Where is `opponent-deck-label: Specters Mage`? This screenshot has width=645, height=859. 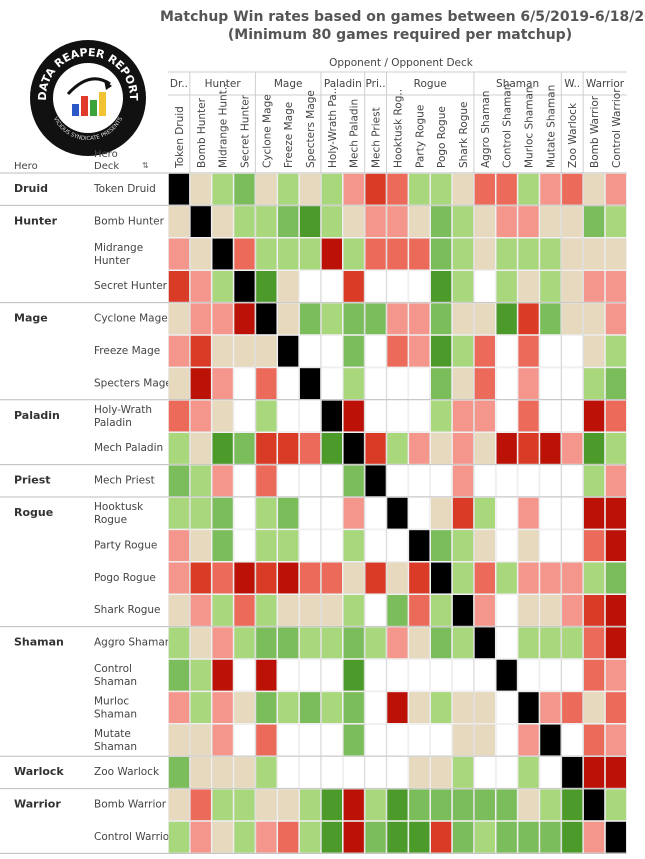
opponent-deck-label: Specters Mage is located at coordinates (311, 129).